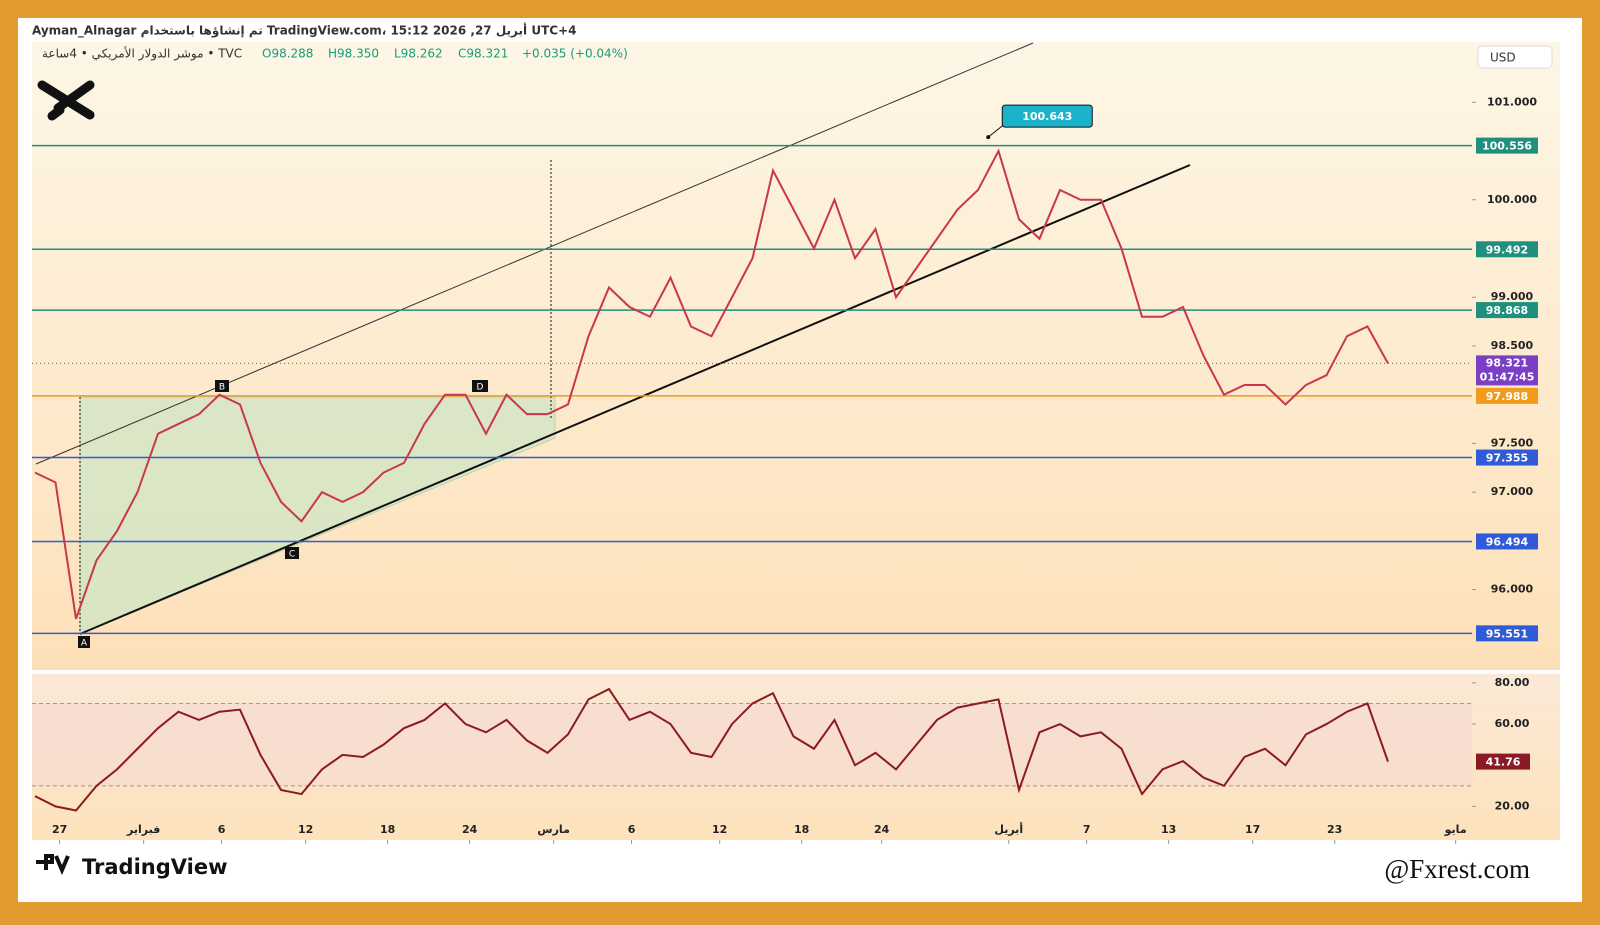 The height and width of the screenshot is (925, 1600). Describe the element at coordinates (1512, 442) in the screenshot. I see `y-tick-label: 97.500` at that location.